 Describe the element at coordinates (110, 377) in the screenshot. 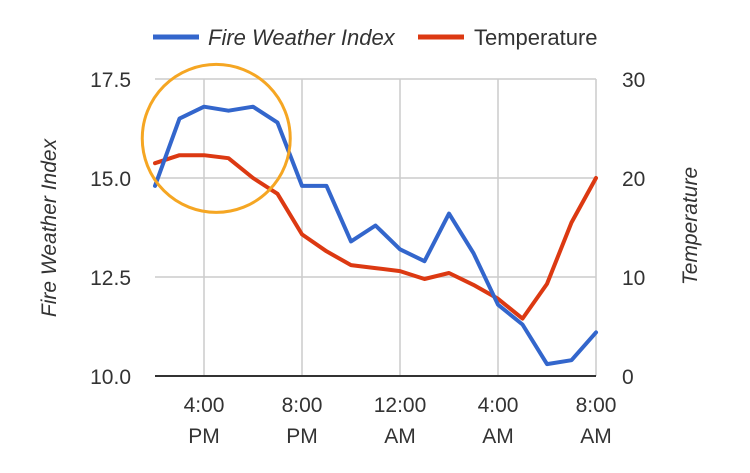

I see `left-axis-tick-label: 10.0` at that location.